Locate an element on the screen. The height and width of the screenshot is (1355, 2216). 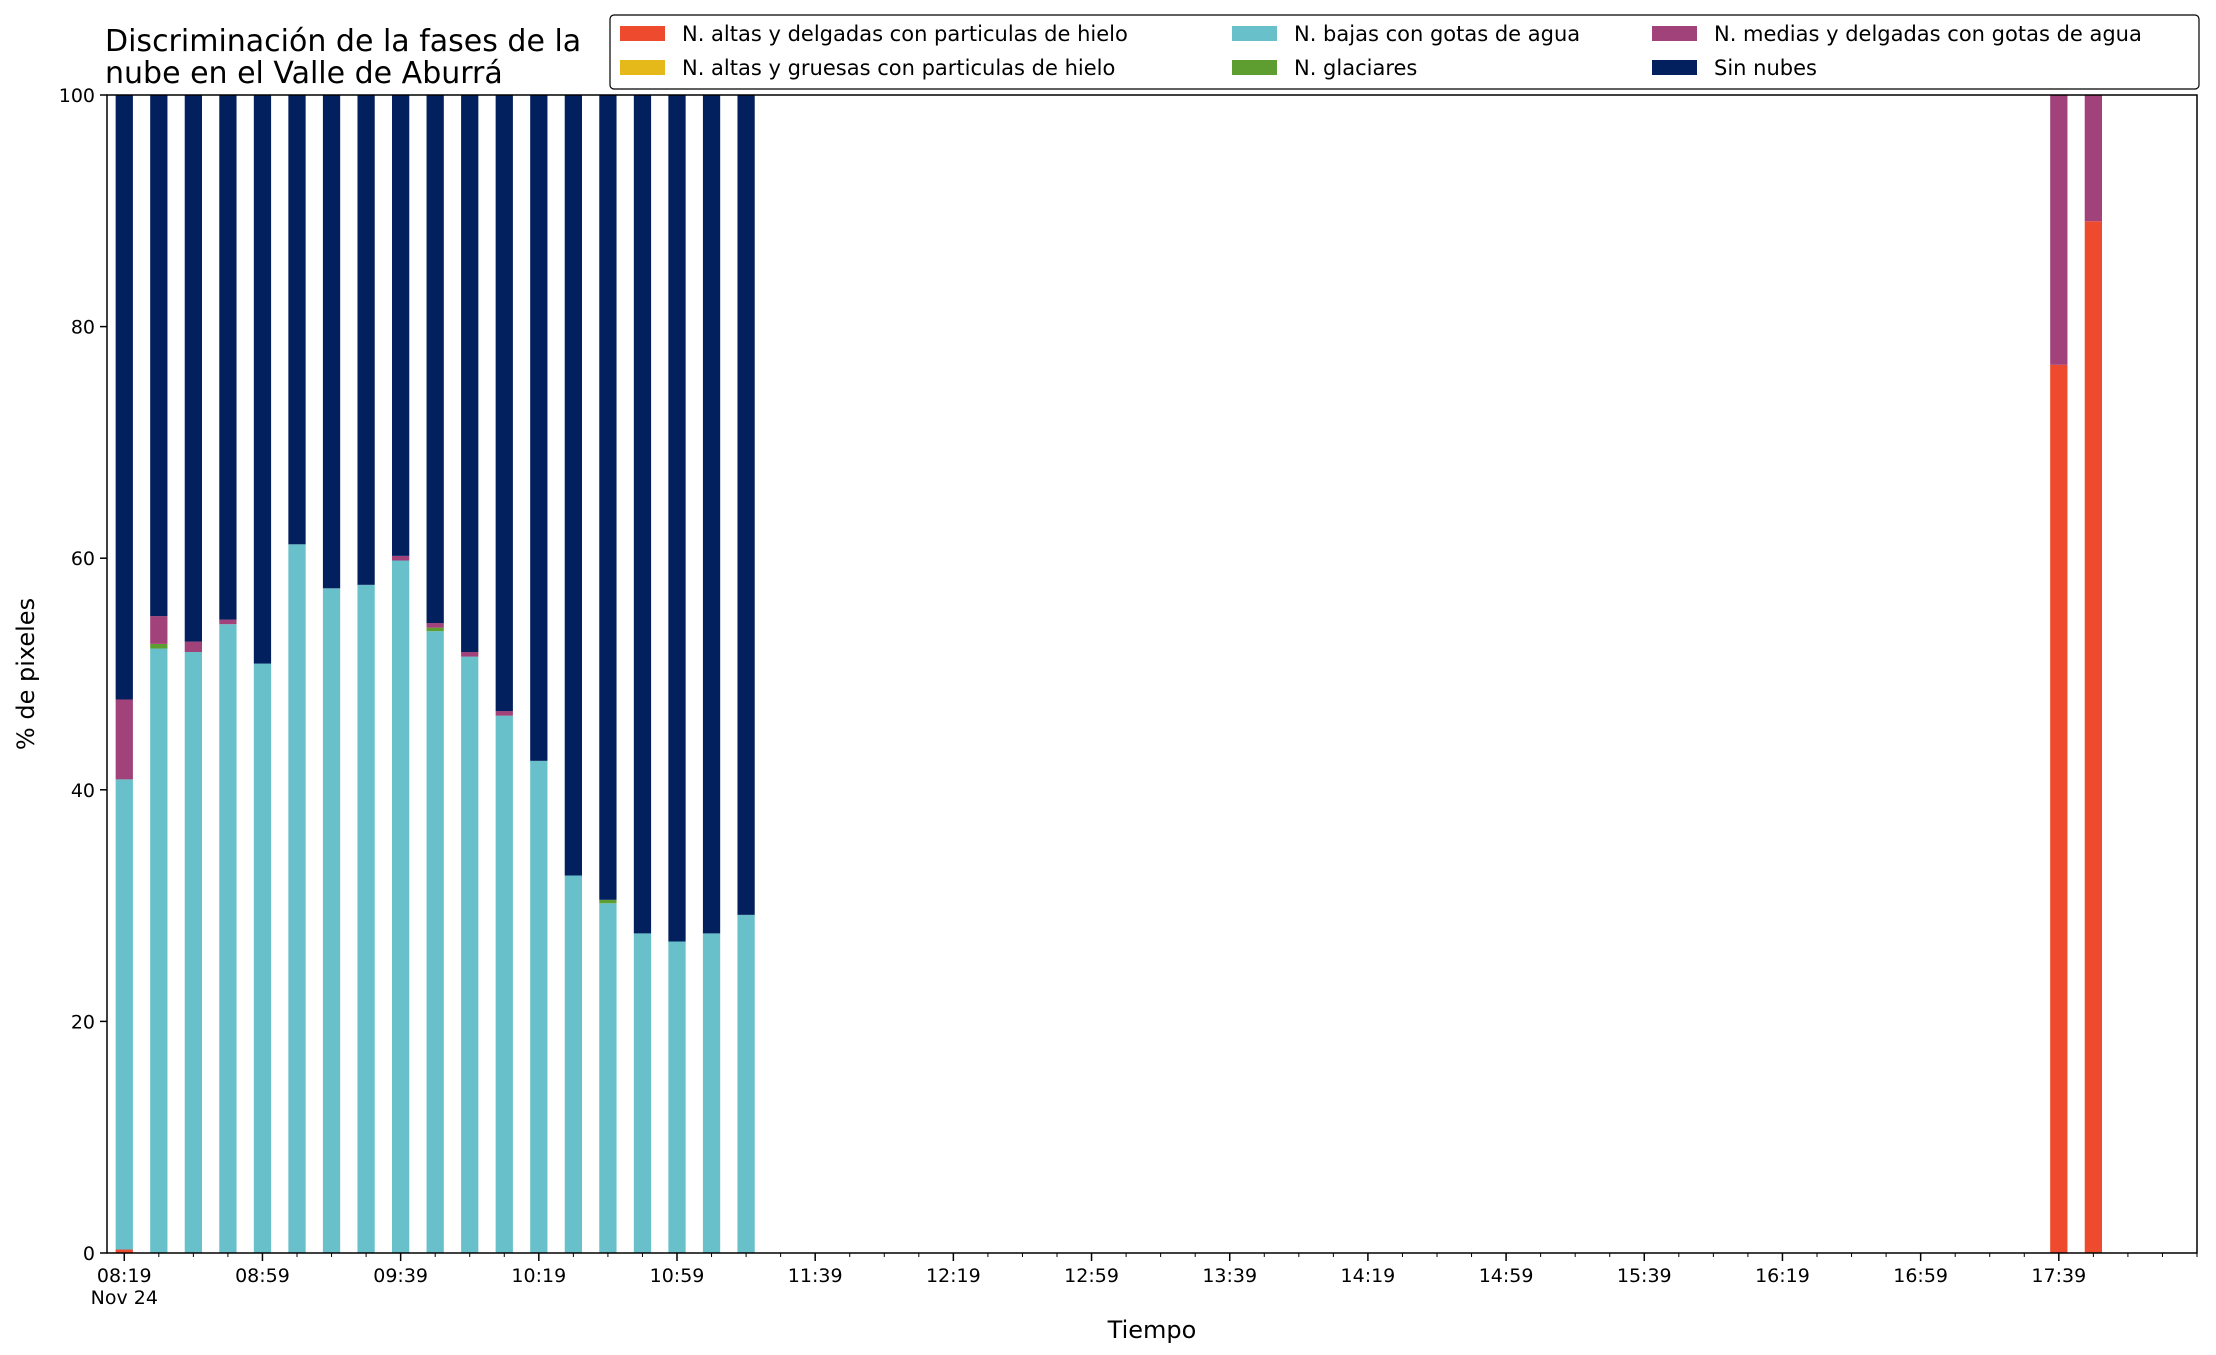
bar-segment-0959-s5 is located at coordinates (470, 373).